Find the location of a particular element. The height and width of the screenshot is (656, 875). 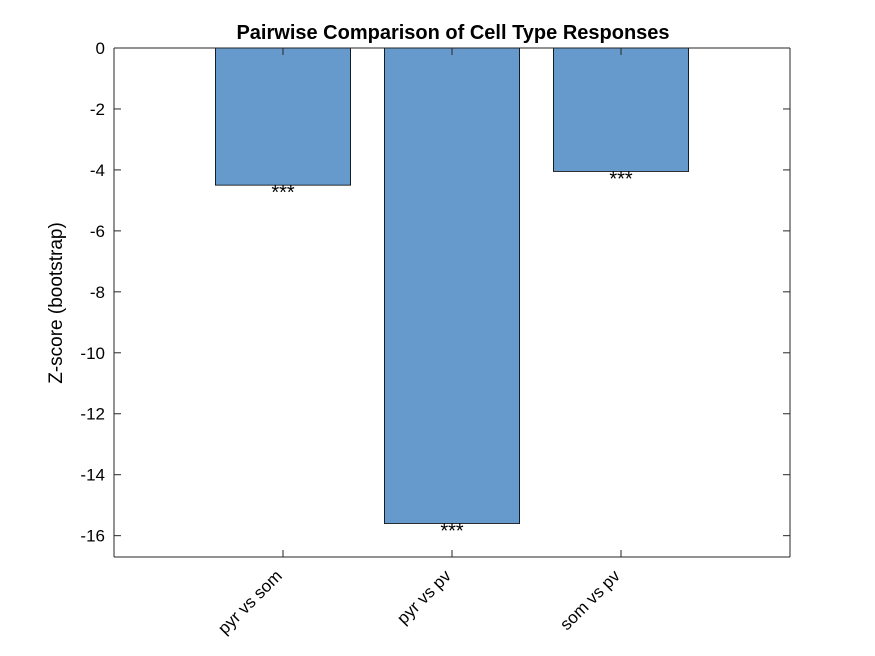

x-tick-label: pyr vs pv is located at coordinates (424, 597).